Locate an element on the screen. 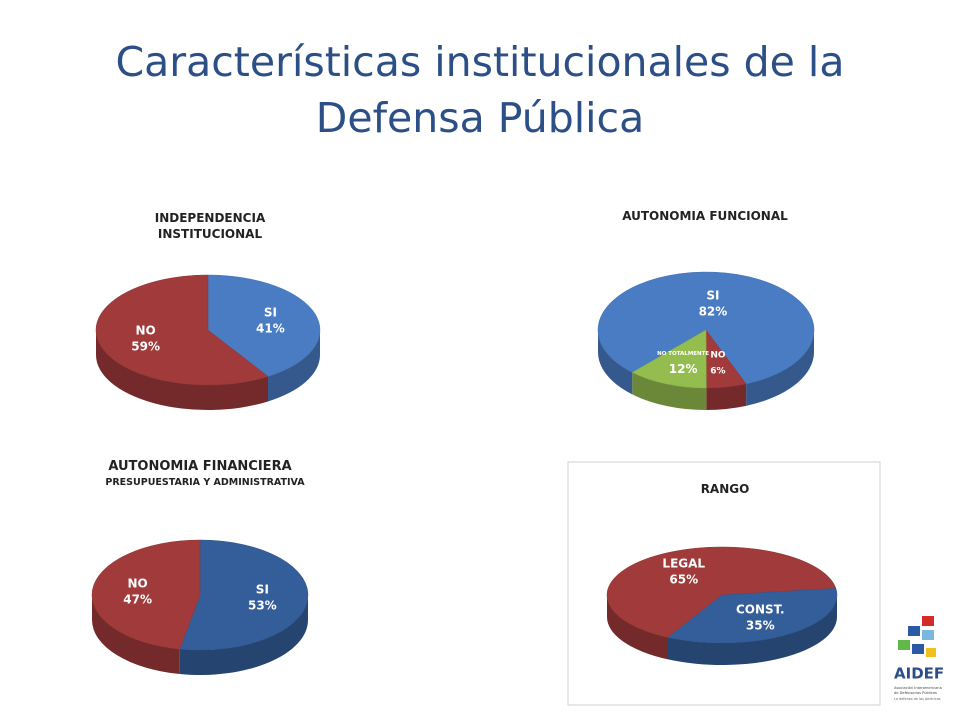  pie: SI 53% NO 47% is located at coordinates (200, 607).